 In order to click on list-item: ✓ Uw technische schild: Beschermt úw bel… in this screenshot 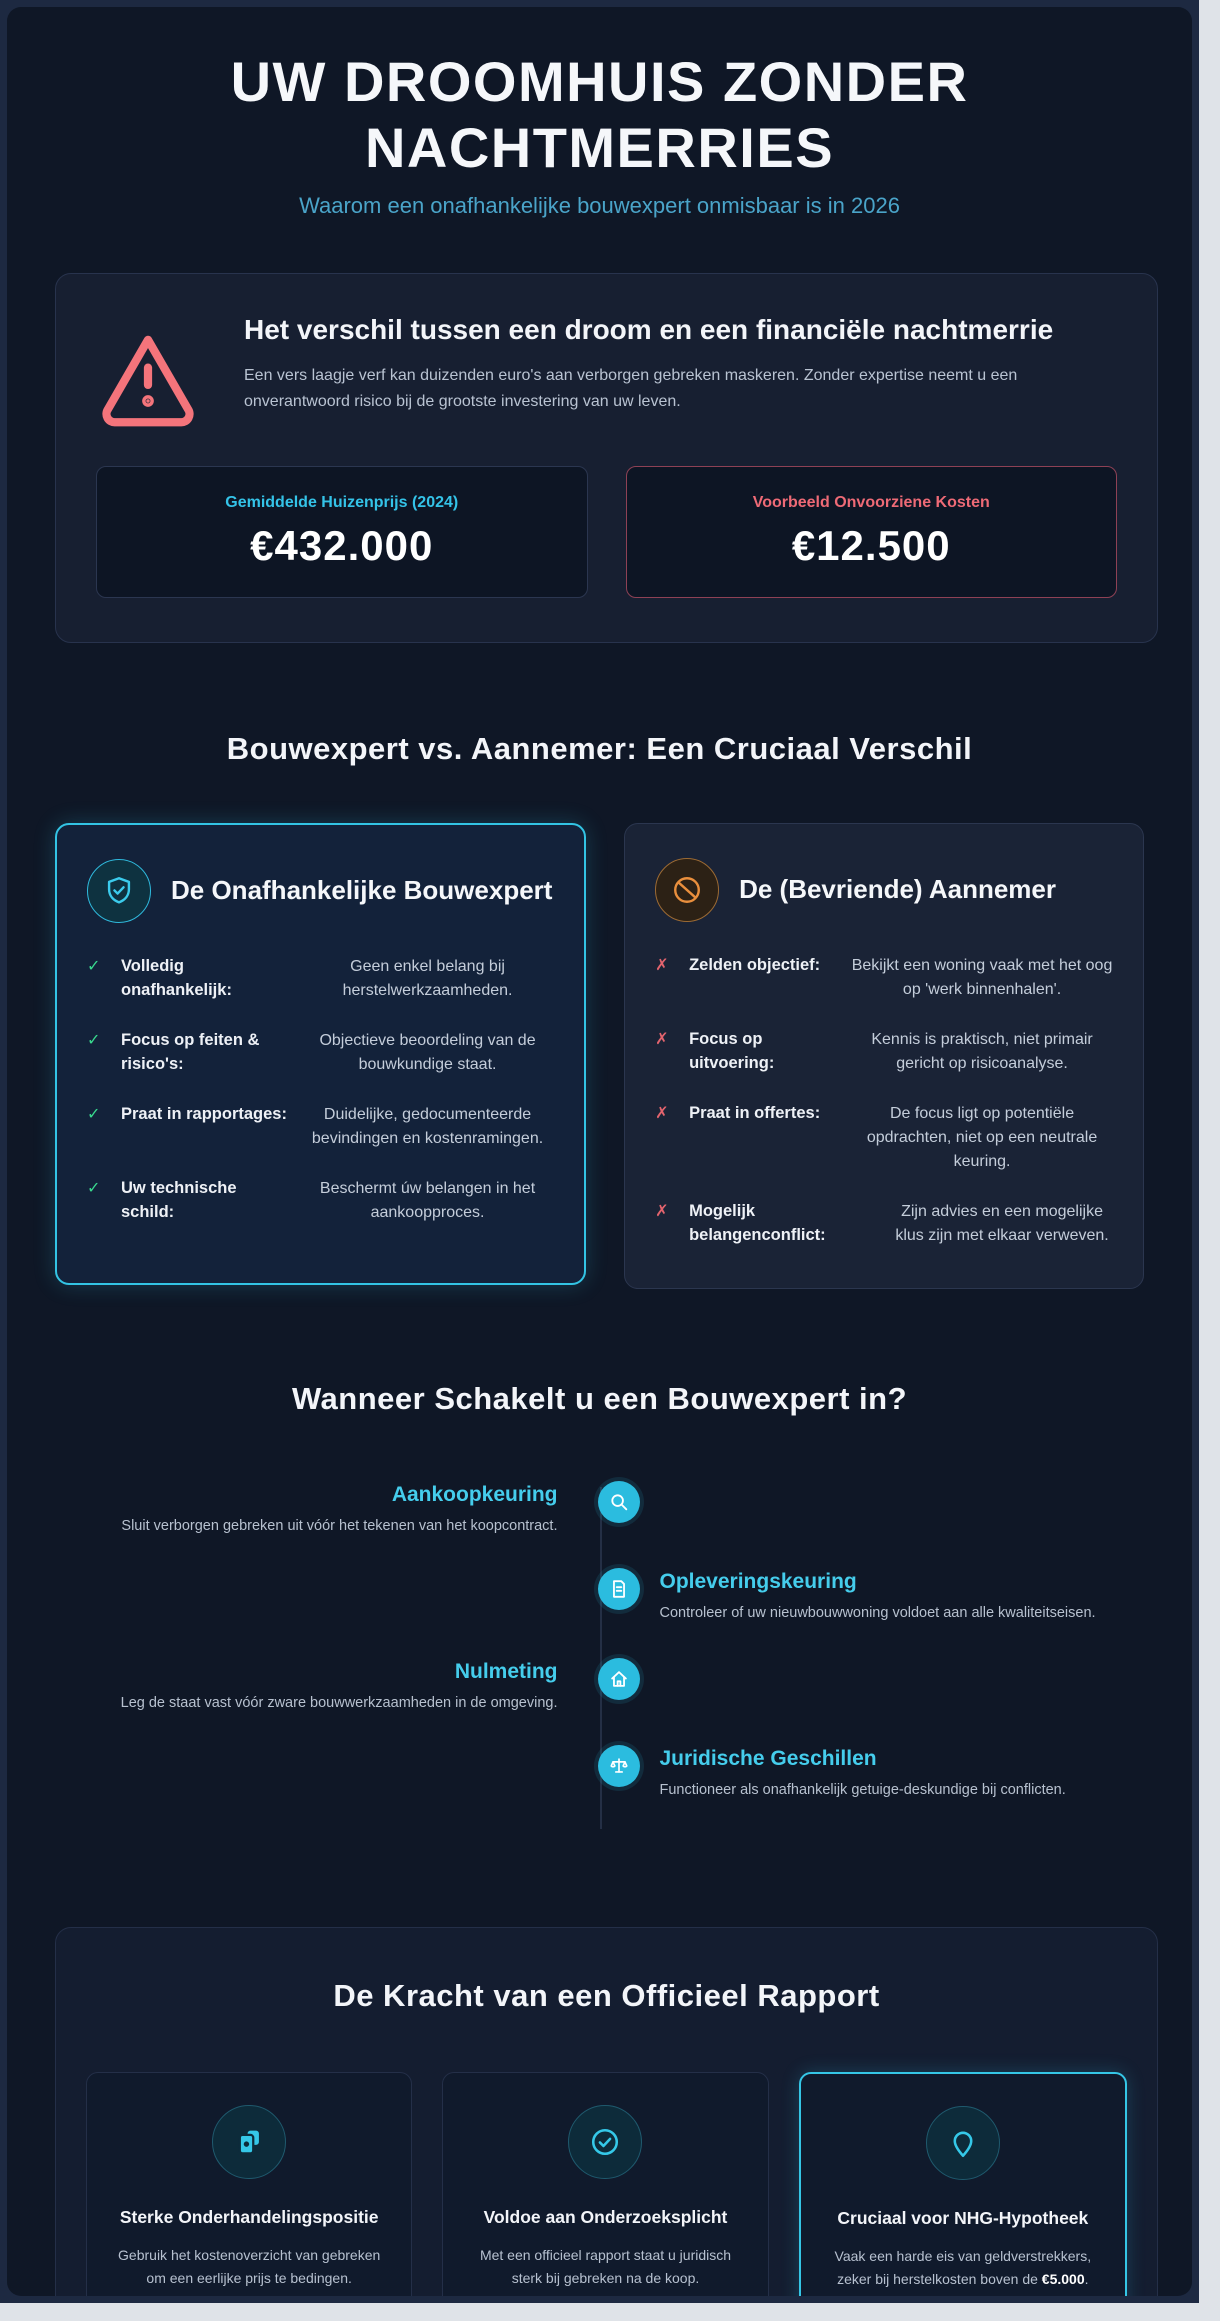, I will do `click(320, 1201)`.